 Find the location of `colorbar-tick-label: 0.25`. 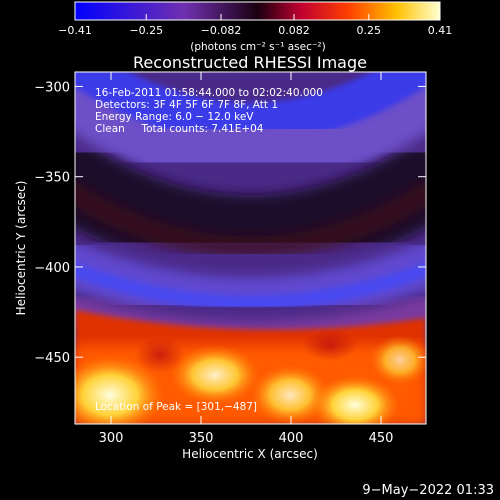

colorbar-tick-label: 0.25 is located at coordinates (369, 30).